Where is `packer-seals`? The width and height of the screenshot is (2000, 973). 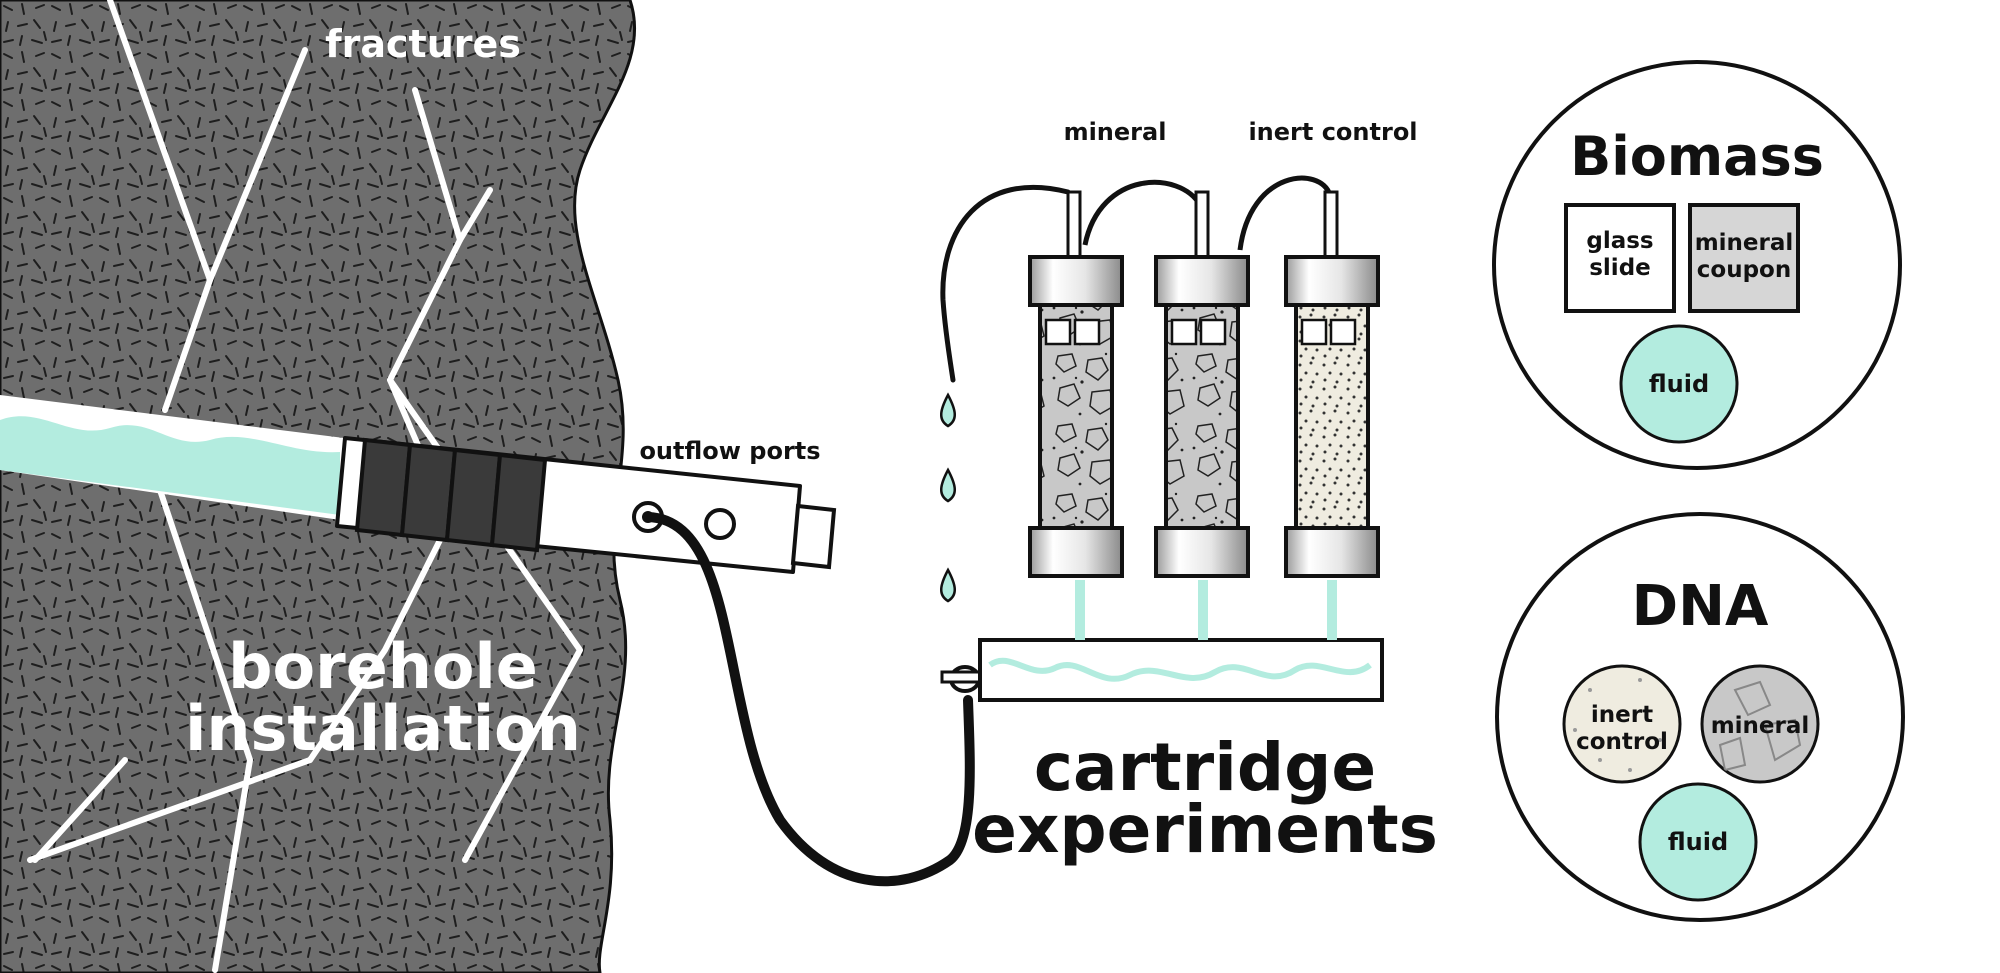
packer-seals is located at coordinates (451, 495).